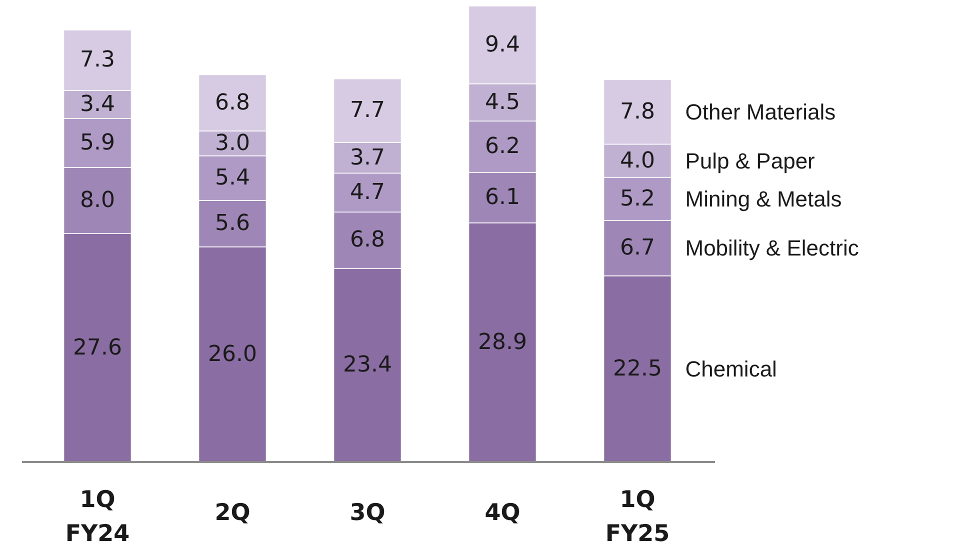 The image size is (953, 554). I want to click on data-label: 26.0, so click(232, 354).